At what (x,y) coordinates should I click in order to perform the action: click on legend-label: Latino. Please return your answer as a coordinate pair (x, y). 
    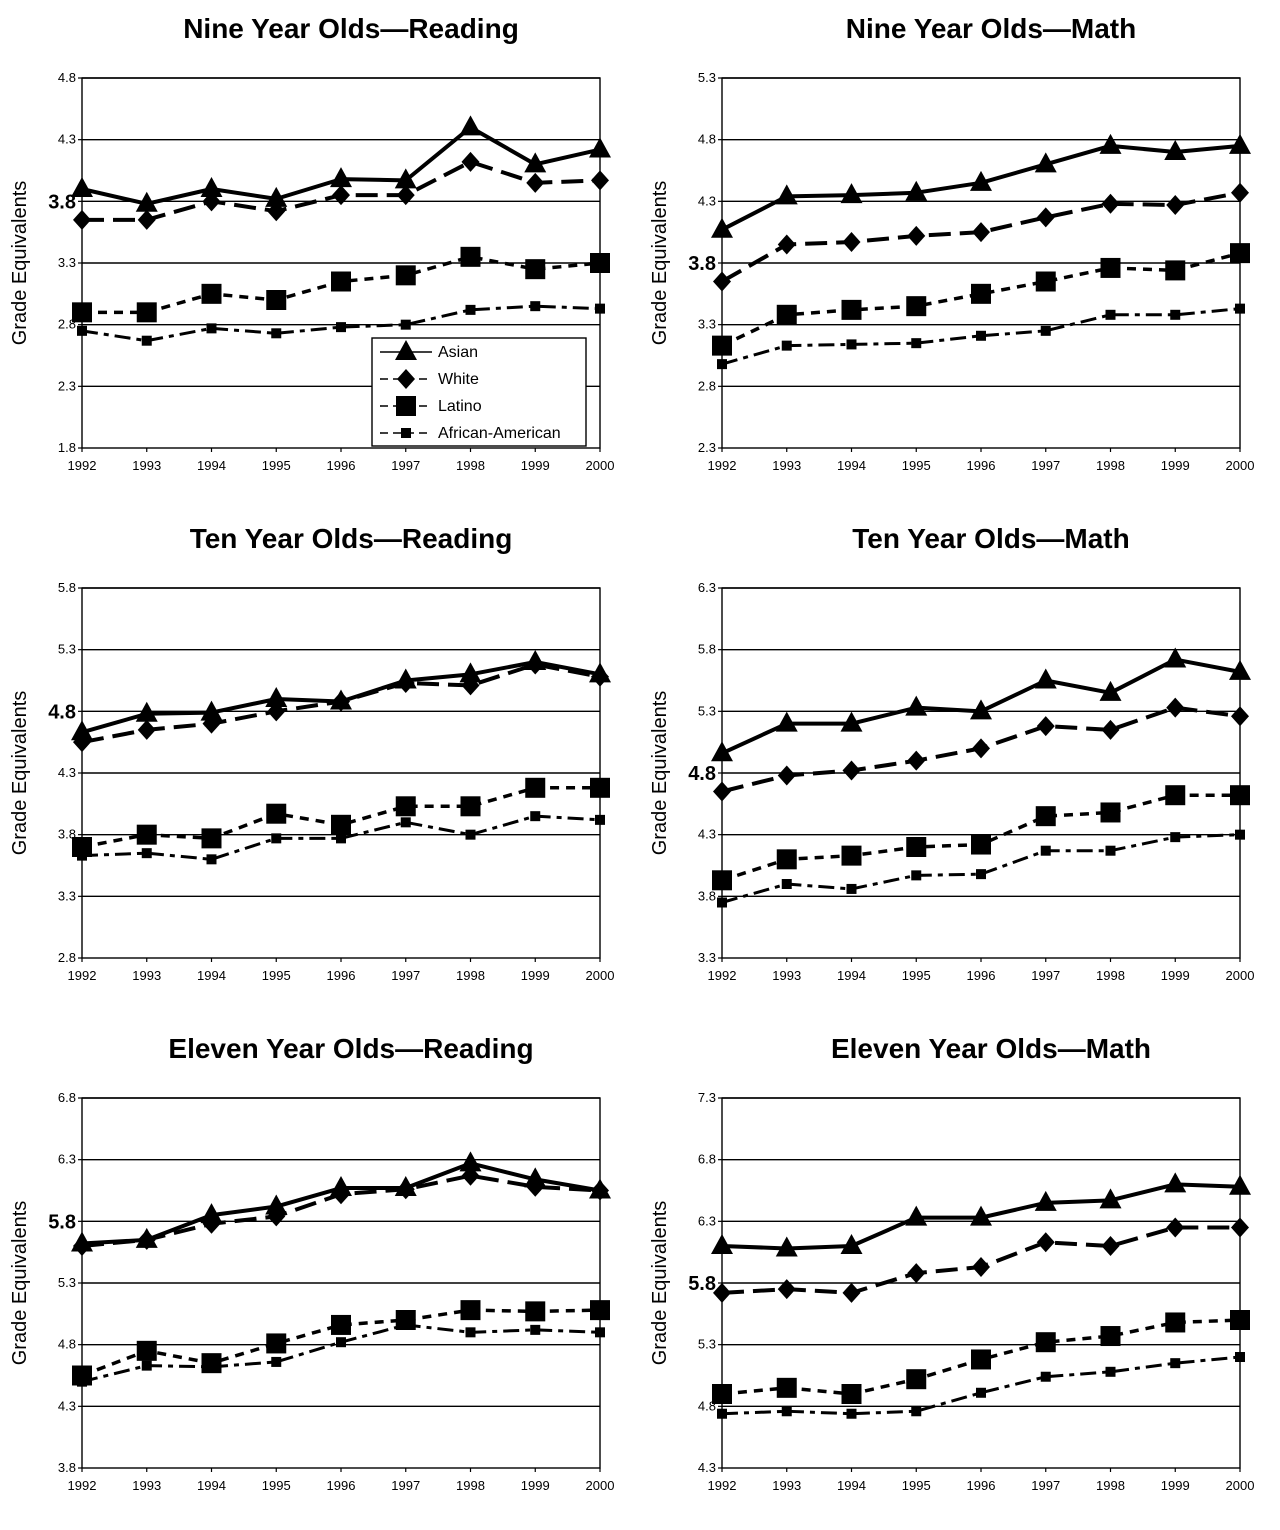
    Looking at the image, I should click on (460, 406).